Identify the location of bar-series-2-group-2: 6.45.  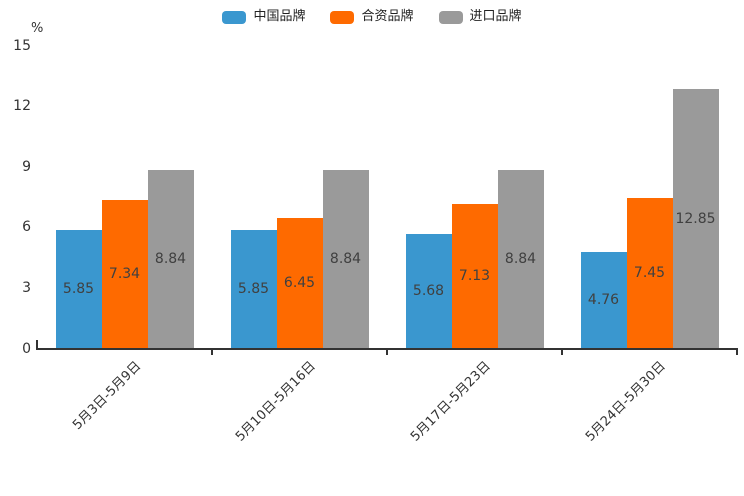
(299, 283).